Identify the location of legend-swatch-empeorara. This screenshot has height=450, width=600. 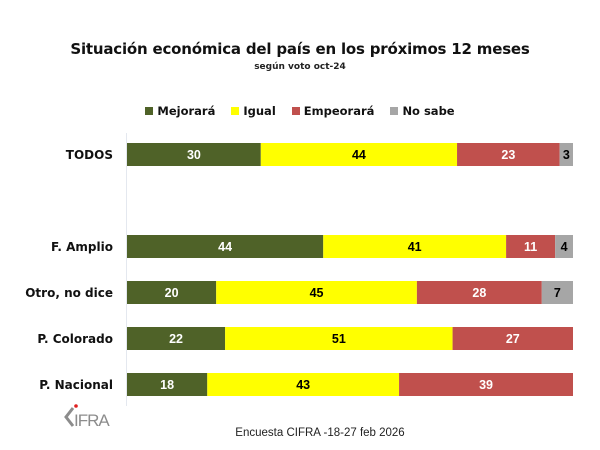
(295, 111).